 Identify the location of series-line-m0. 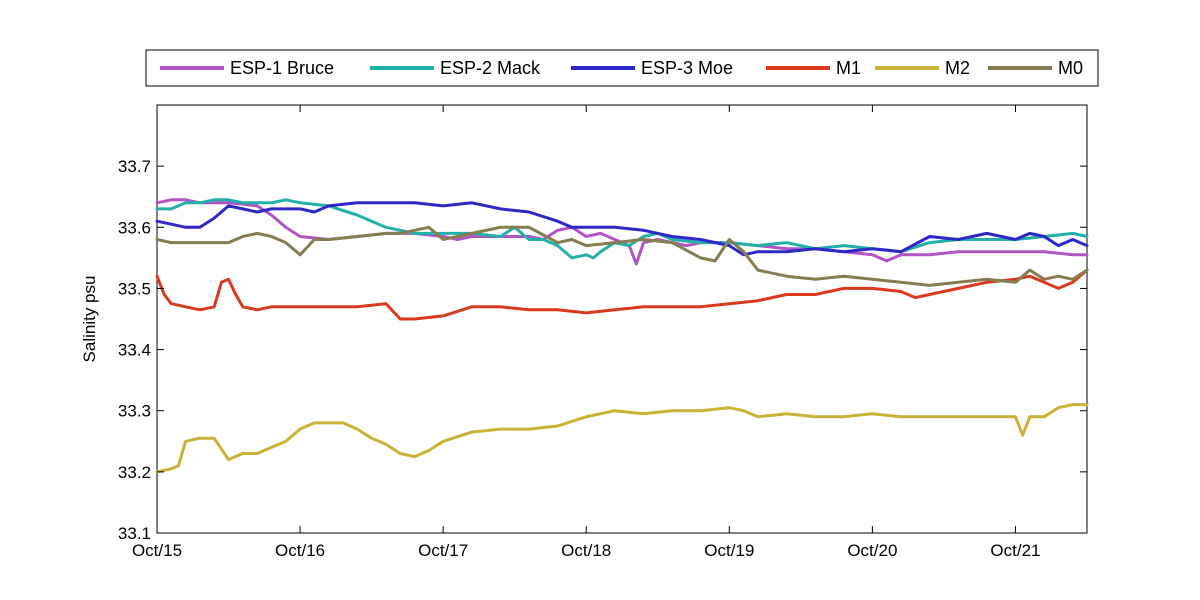
(622, 256).